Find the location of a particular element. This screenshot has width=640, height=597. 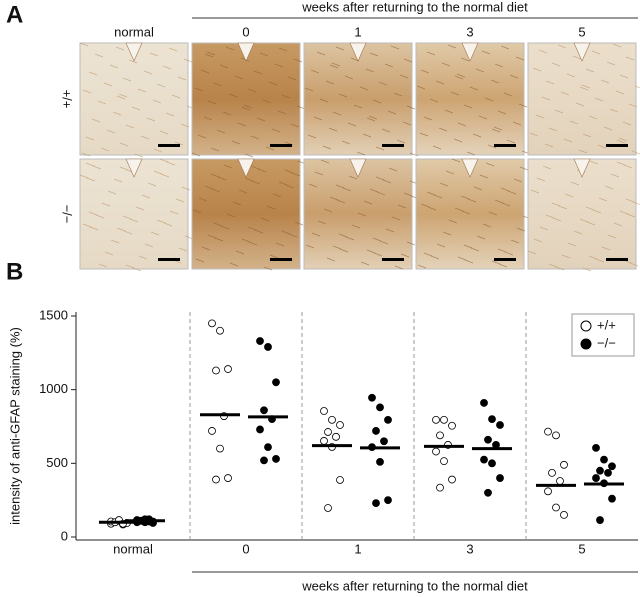

x-tick-label: 1 is located at coordinates (357, 548).